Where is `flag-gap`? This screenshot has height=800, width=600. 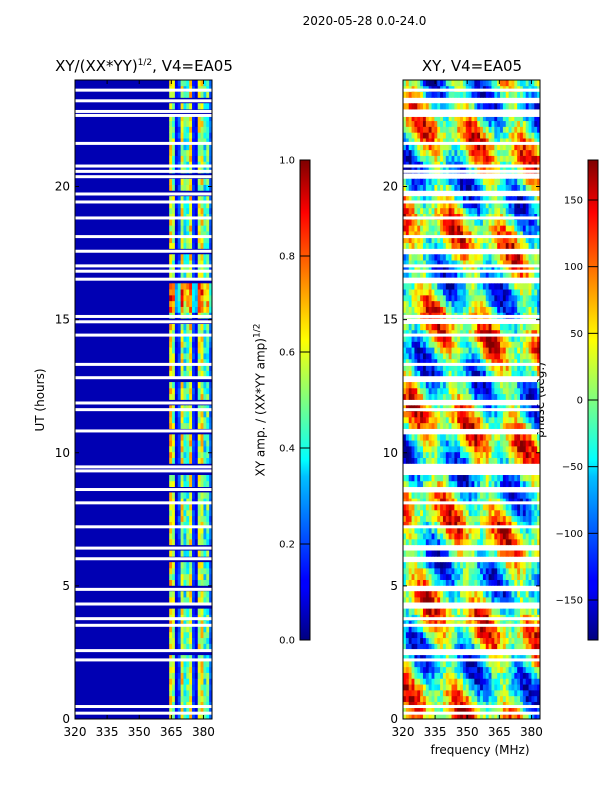 flag-gap is located at coordinates (143, 115).